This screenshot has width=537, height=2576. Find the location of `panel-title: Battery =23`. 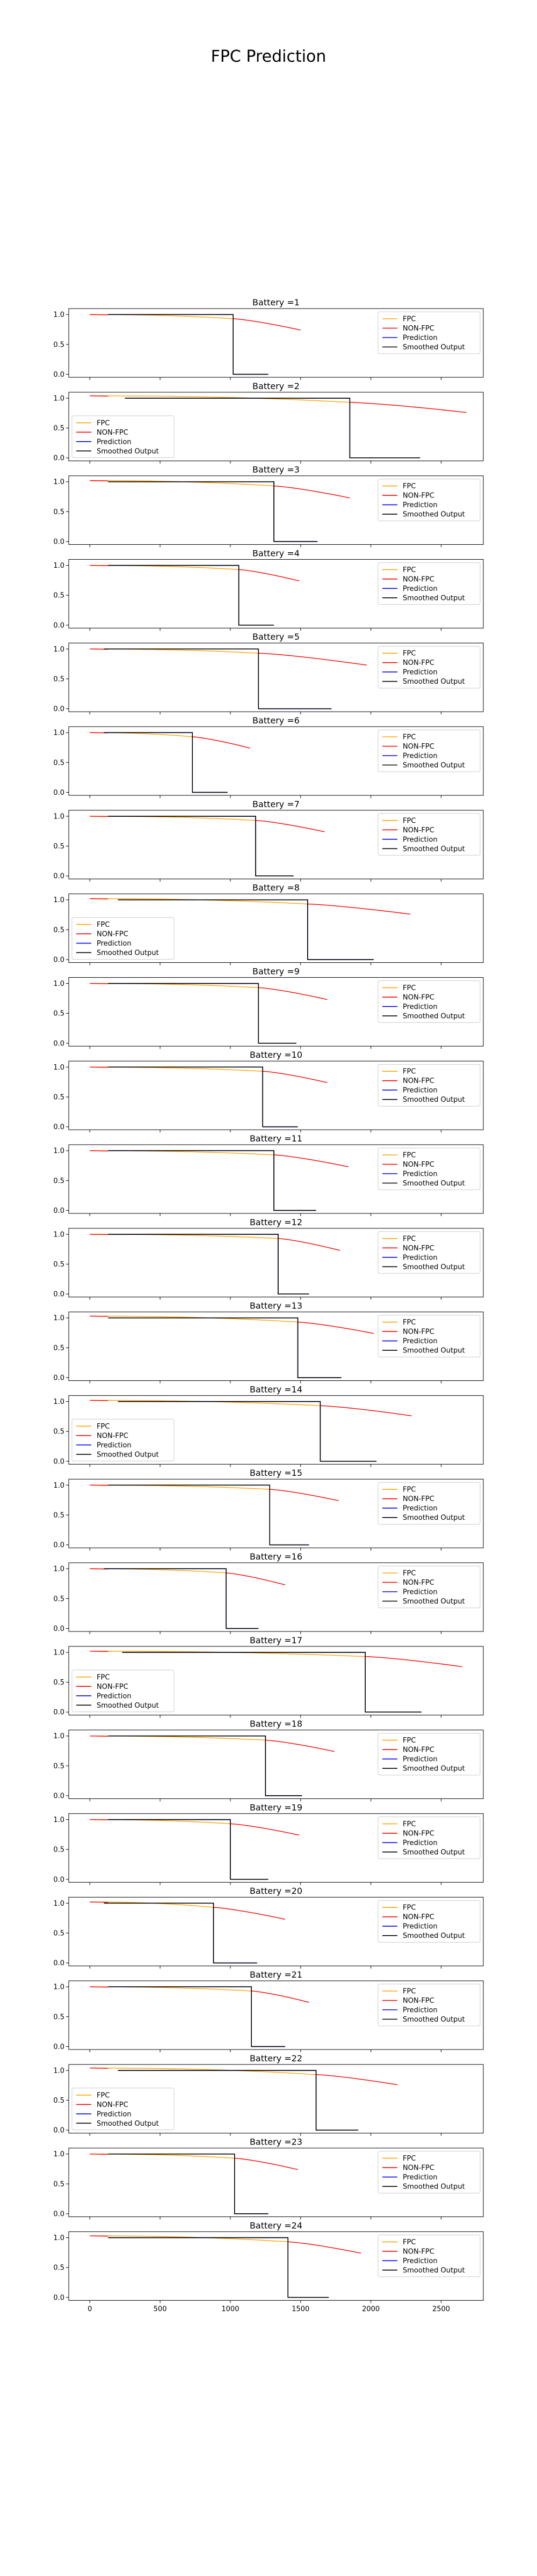

panel-title: Battery =23 is located at coordinates (276, 2142).